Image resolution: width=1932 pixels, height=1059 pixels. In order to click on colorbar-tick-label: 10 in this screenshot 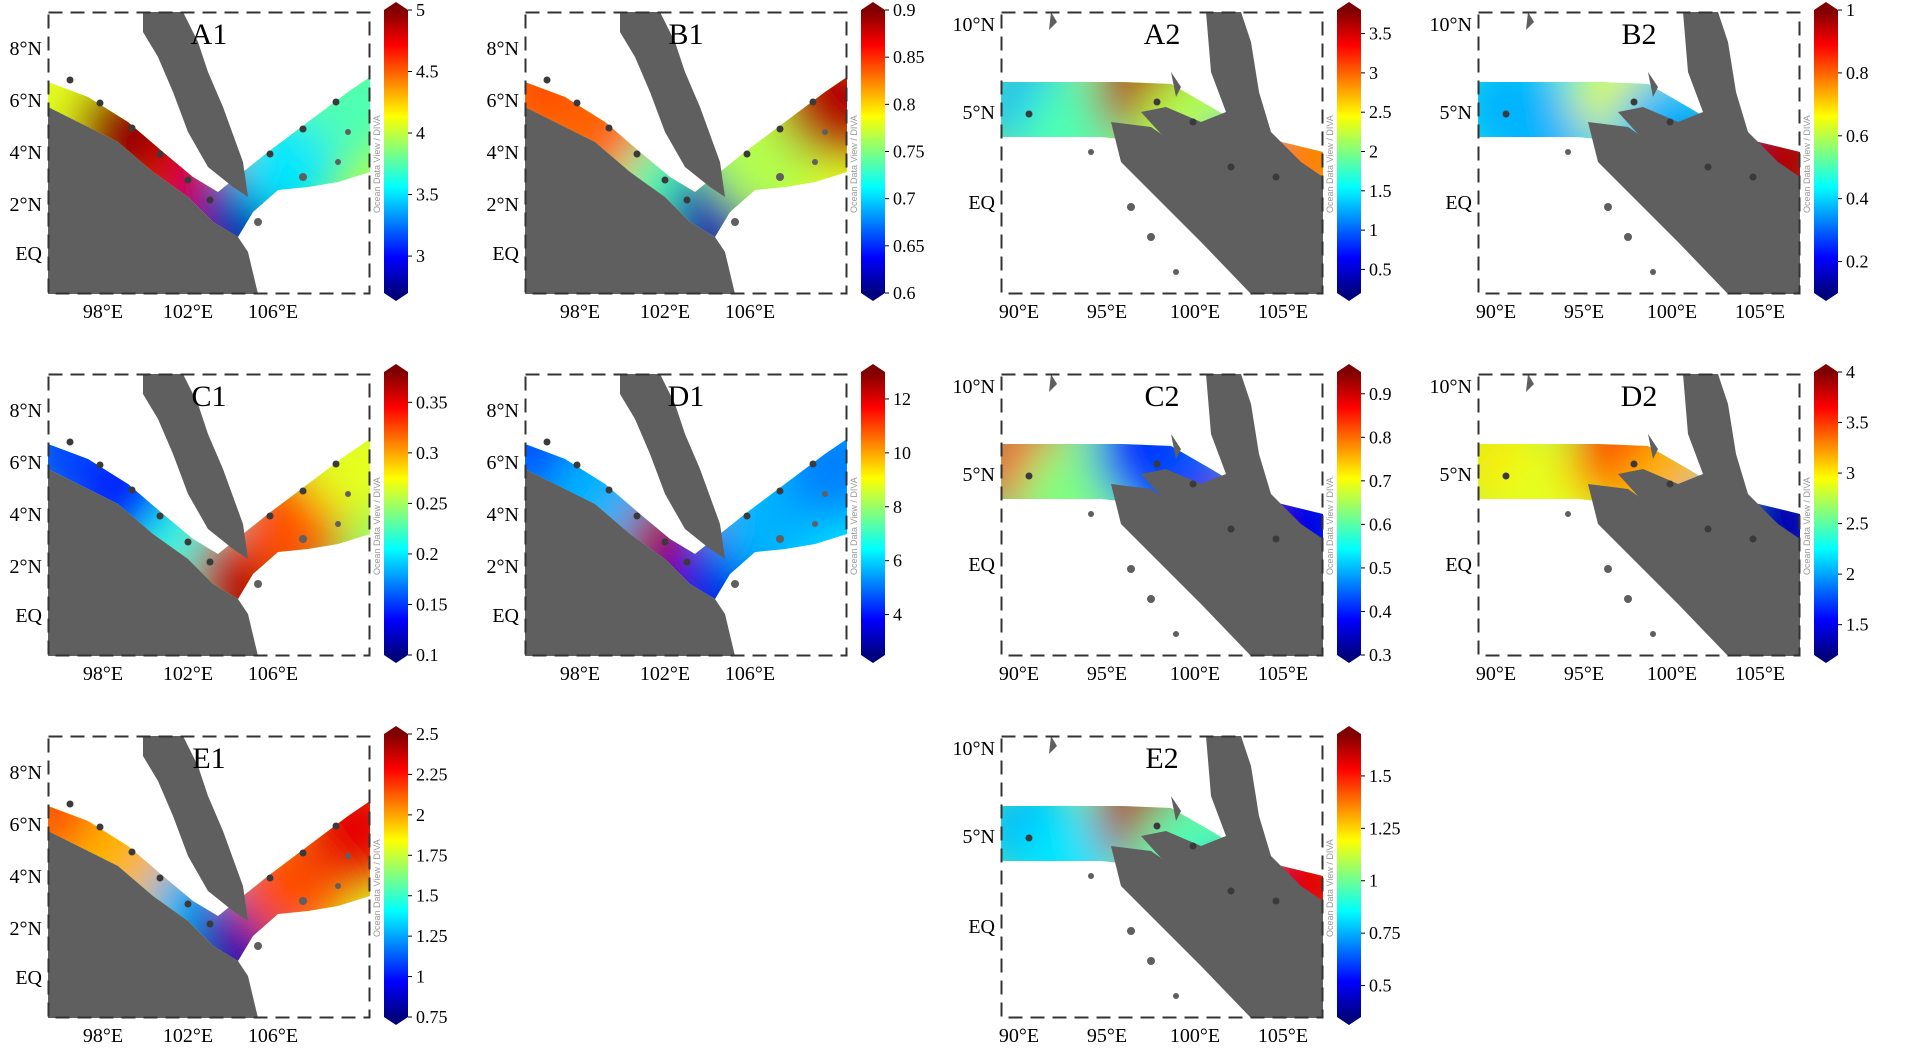, I will do `click(902, 453)`.